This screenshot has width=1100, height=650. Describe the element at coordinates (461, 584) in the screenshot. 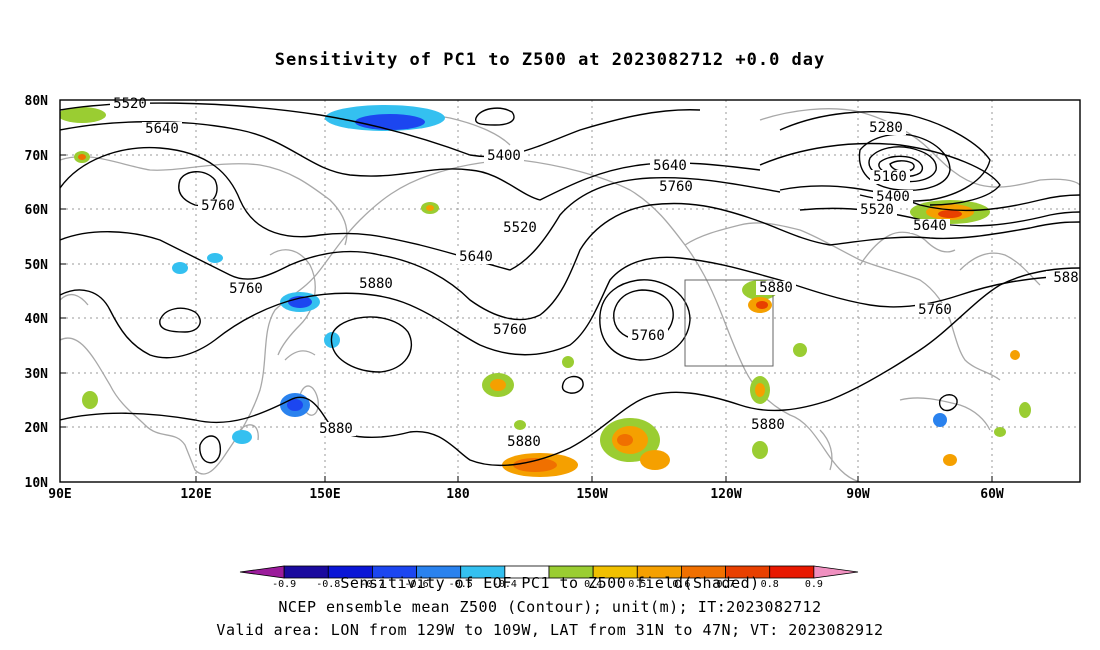

I see `colorbar-tick-label: -0.5` at that location.